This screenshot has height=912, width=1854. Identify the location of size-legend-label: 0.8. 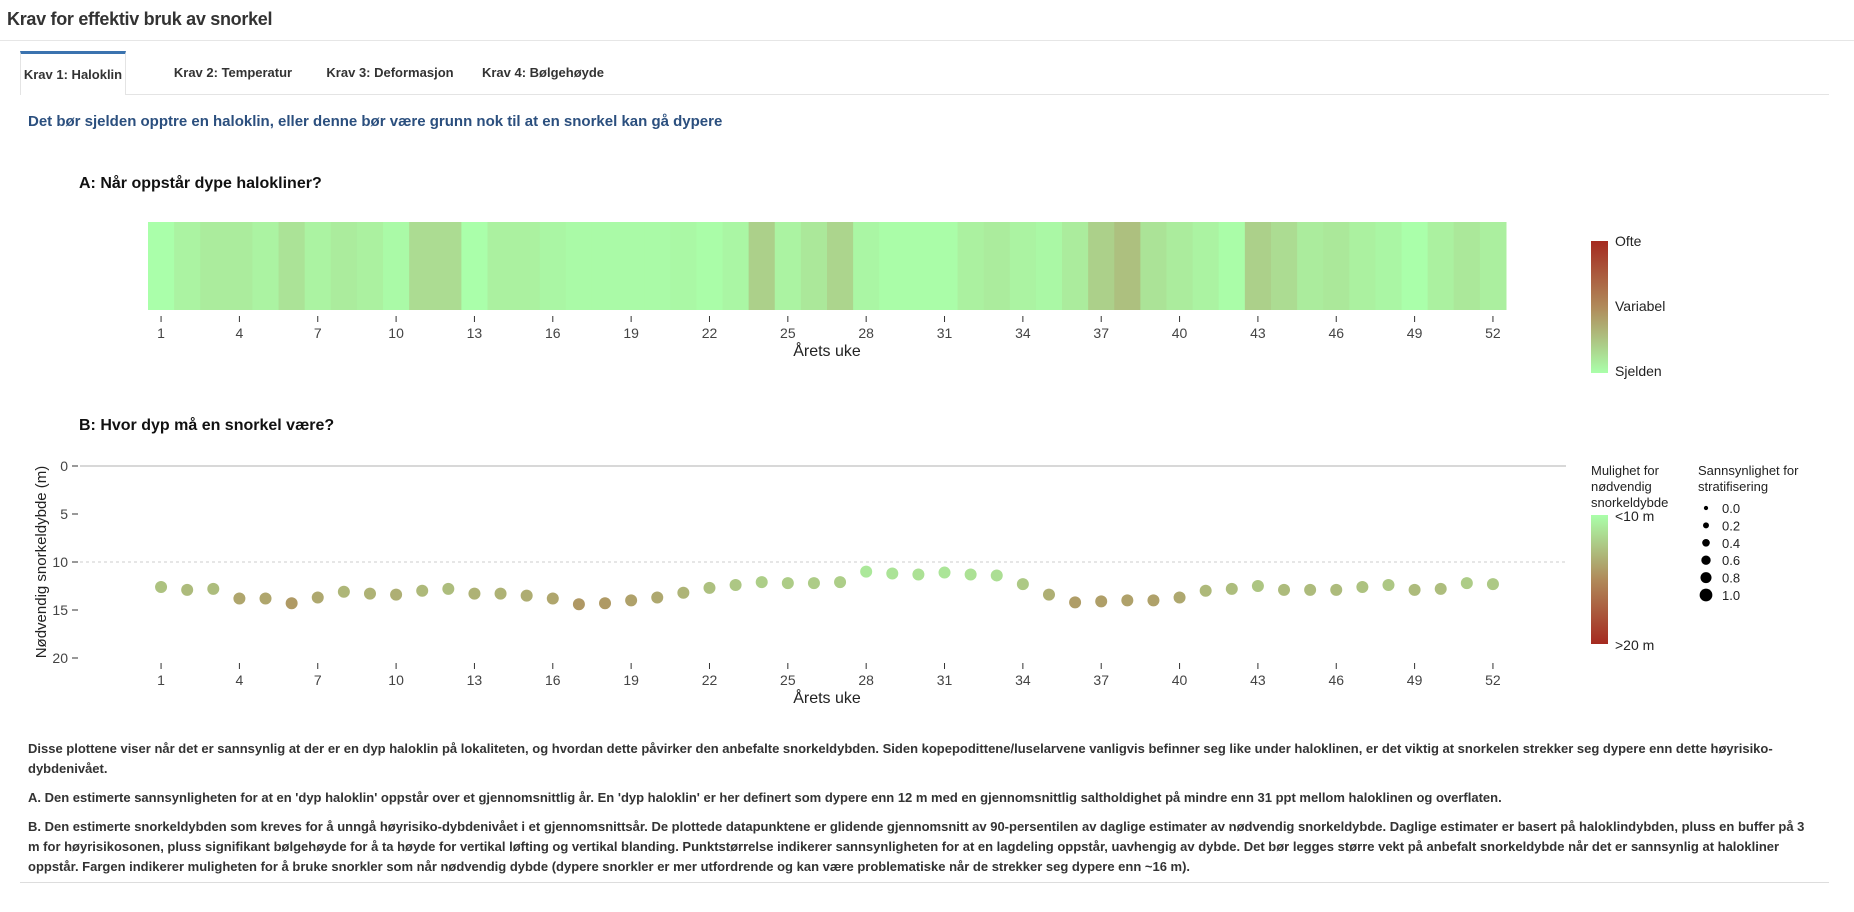
(1731, 578).